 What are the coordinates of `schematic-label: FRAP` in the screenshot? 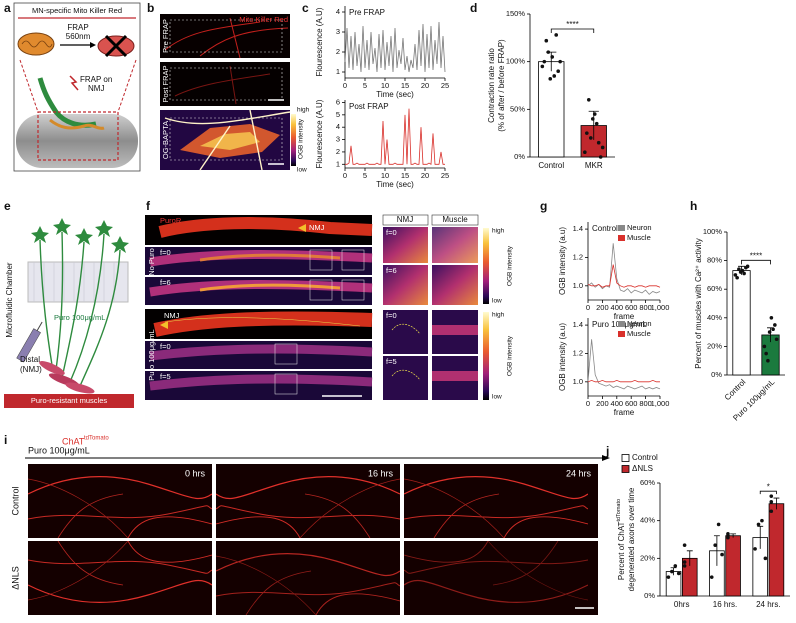 It's located at (77, 27).